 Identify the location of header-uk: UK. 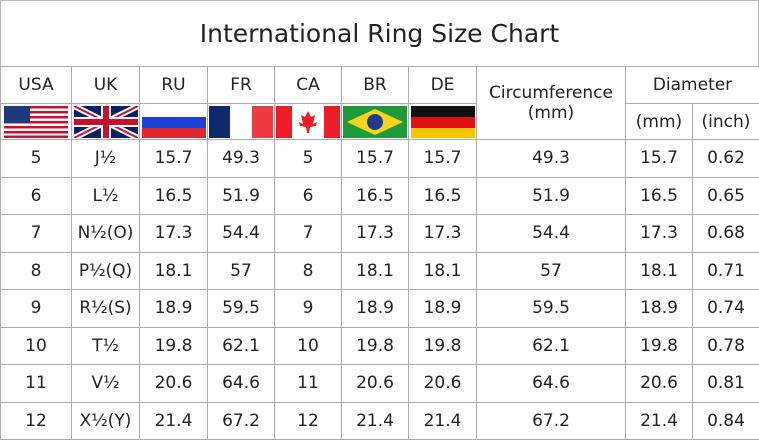
(105, 85).